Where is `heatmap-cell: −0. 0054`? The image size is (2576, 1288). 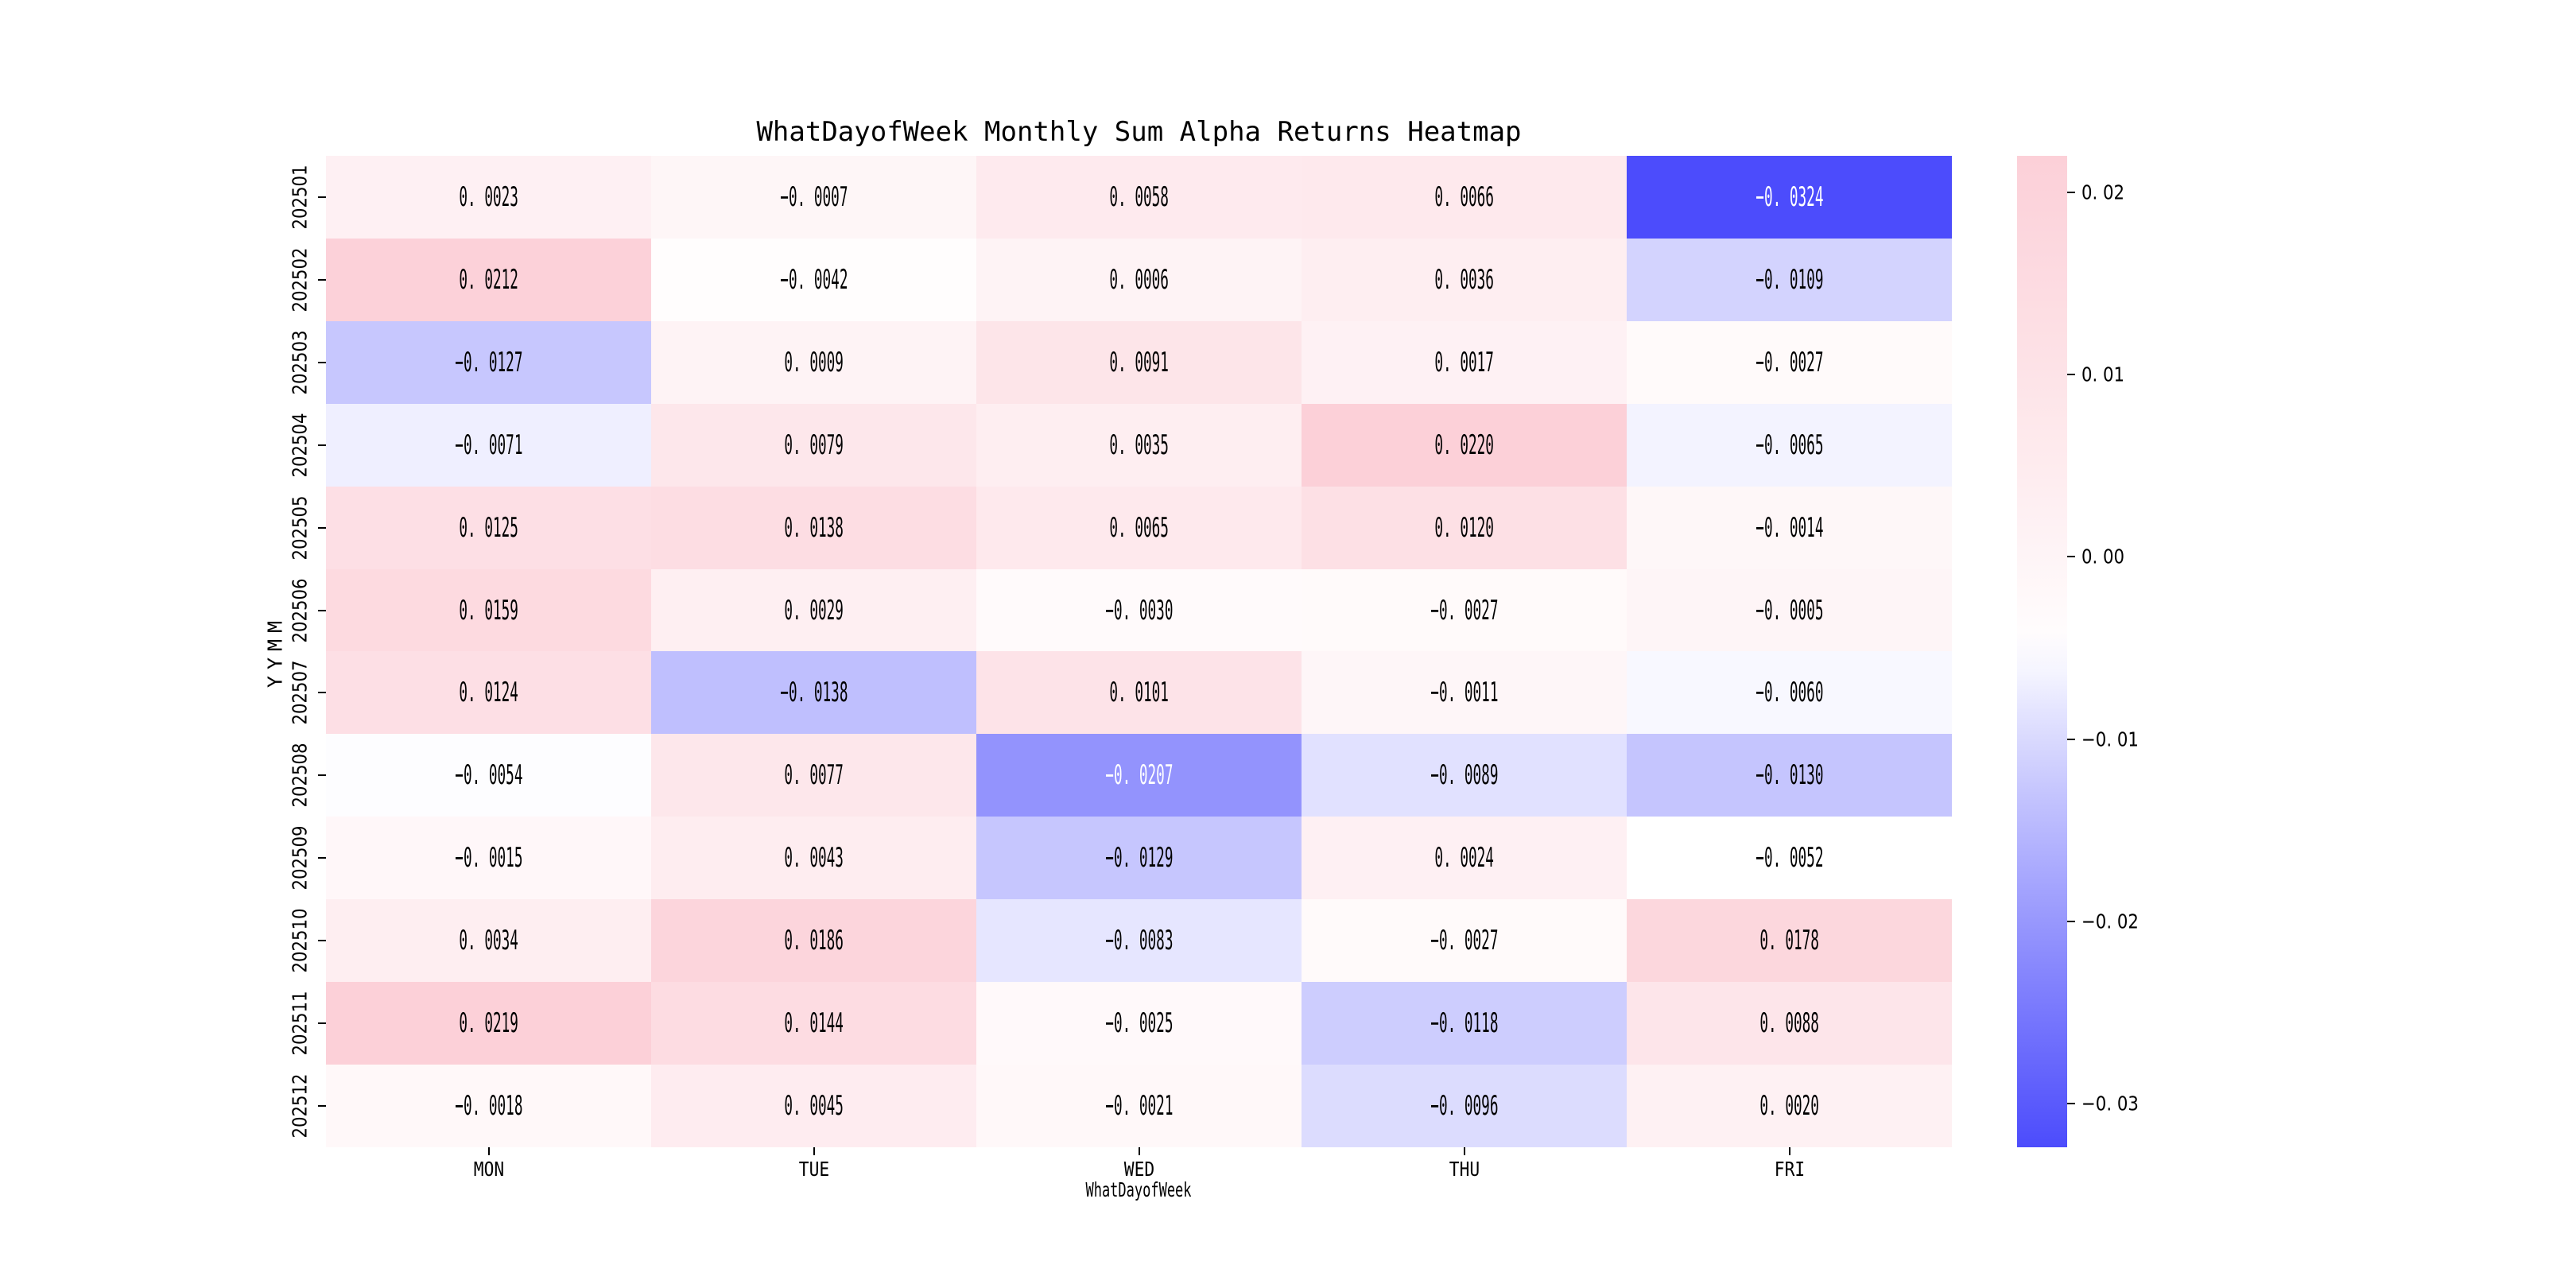
heatmap-cell: −0. 0054 is located at coordinates (488, 775).